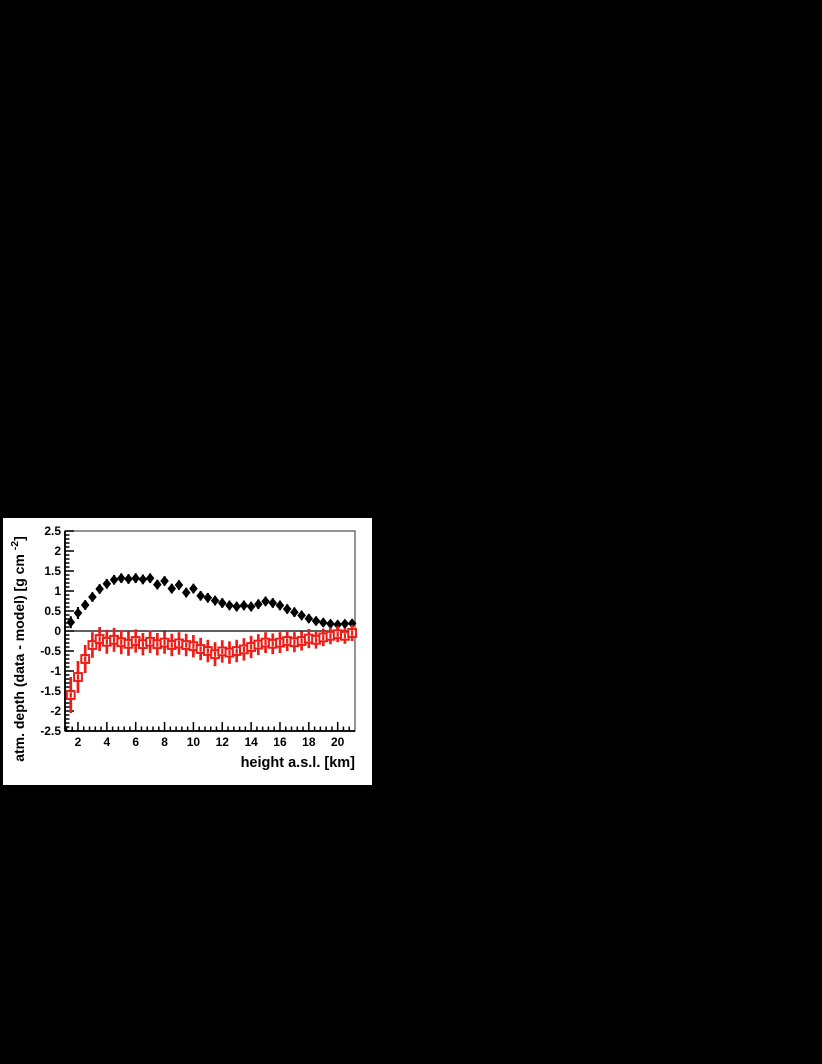 The image size is (822, 1064). Describe the element at coordinates (50, 691) in the screenshot. I see `y-tick-label: -1.5` at that location.